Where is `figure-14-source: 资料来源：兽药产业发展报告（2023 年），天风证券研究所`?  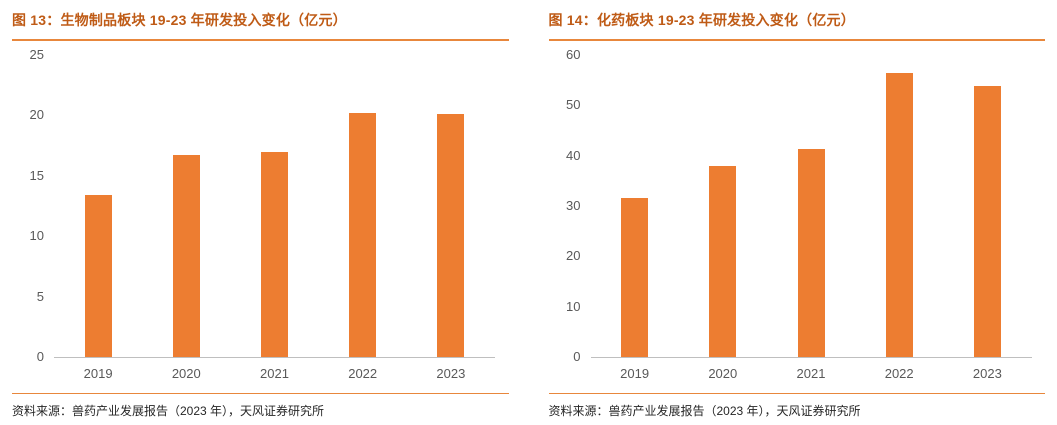
figure-14-source: 资料来源：兽药产业发展报告（2023 年），天风证券研究所 is located at coordinates (704, 411).